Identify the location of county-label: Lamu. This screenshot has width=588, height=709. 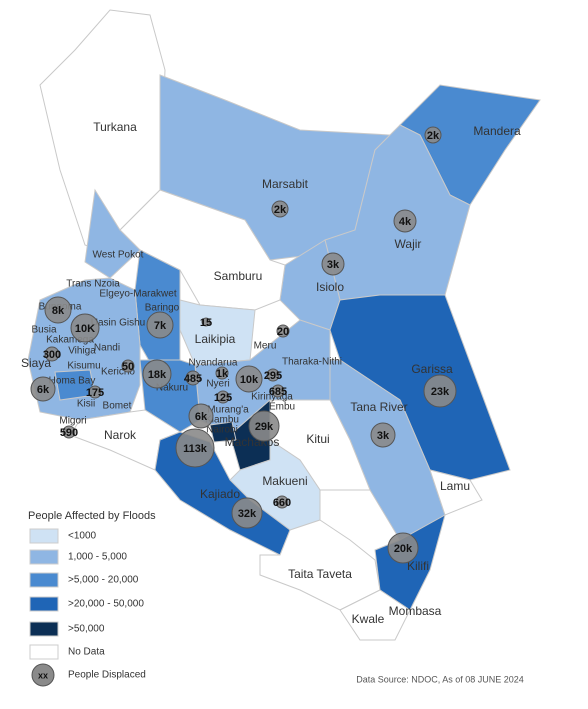
(455, 486).